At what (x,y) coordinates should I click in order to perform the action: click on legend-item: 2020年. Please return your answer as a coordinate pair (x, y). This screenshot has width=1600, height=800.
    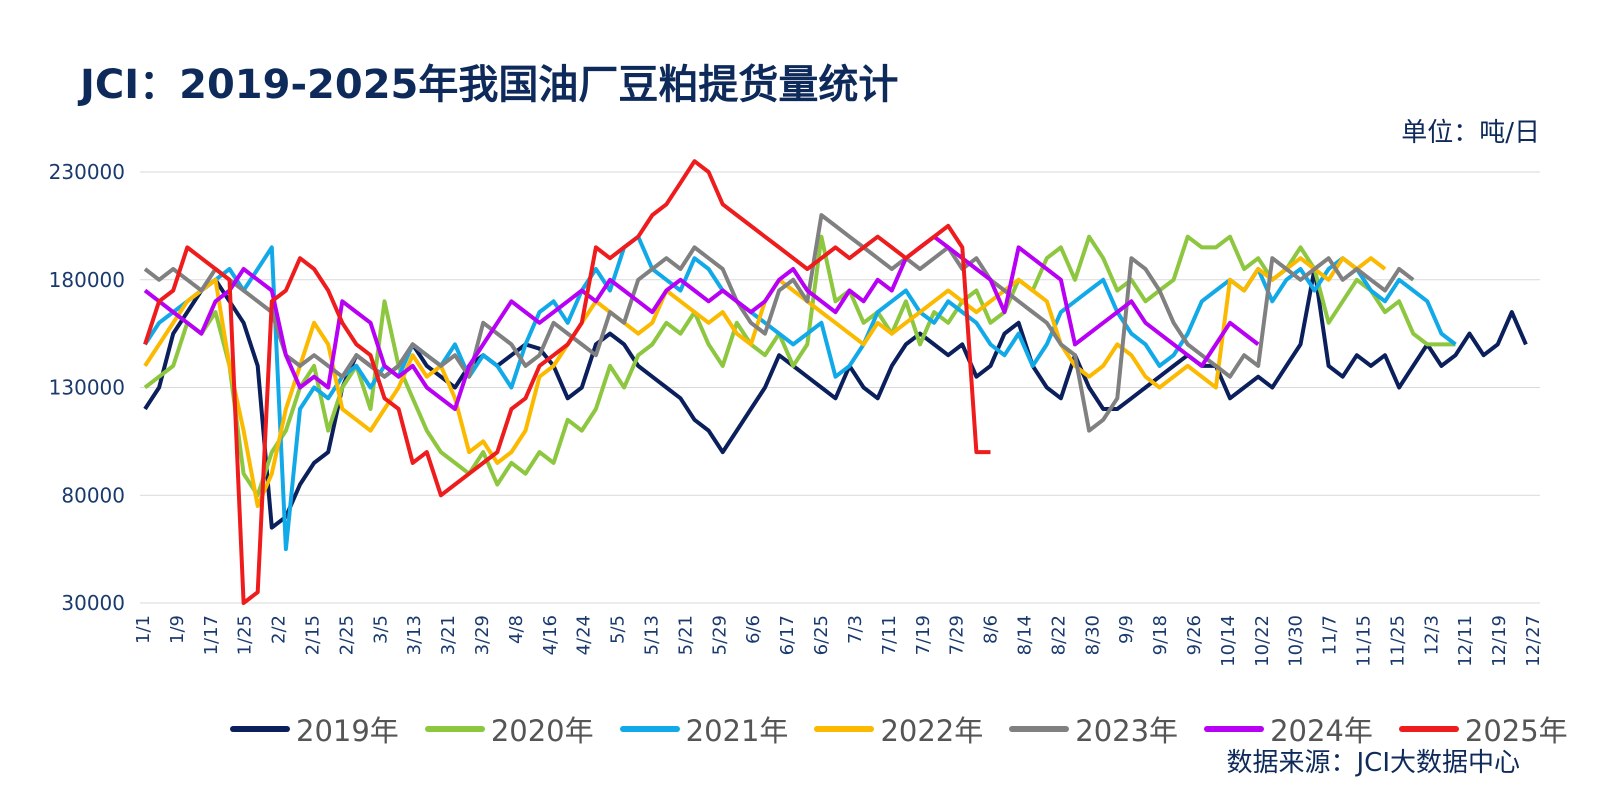
    Looking at the image, I should click on (509, 729).